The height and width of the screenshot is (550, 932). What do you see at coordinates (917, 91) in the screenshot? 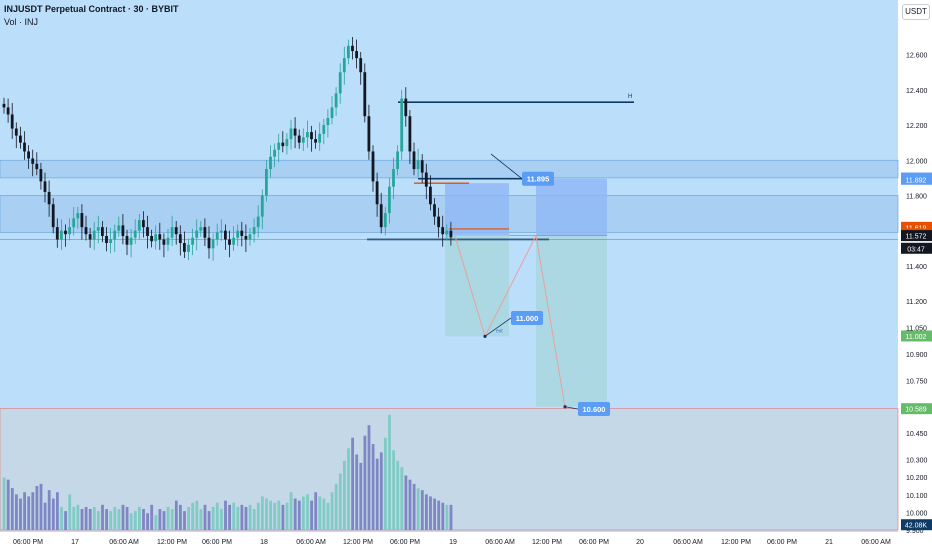
I see `y-tick-label: 12.400` at bounding box center [917, 91].